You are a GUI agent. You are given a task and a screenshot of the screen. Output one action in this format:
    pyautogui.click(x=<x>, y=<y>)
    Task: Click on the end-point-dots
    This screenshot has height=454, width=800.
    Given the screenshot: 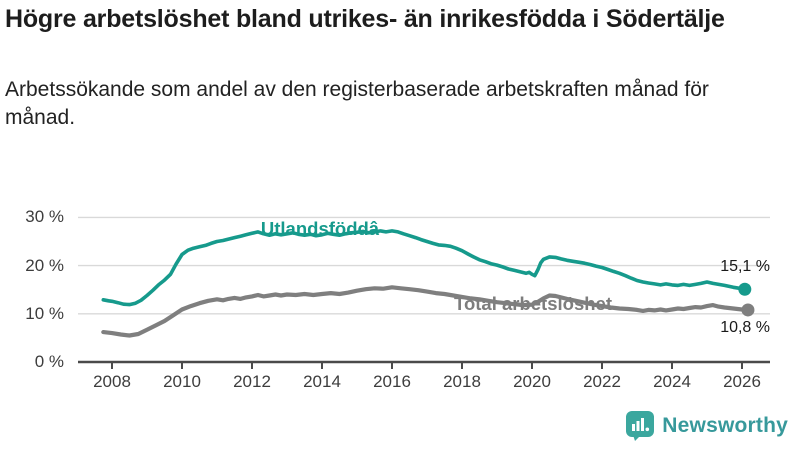 What is the action you would take?
    pyautogui.click(x=746, y=299)
    